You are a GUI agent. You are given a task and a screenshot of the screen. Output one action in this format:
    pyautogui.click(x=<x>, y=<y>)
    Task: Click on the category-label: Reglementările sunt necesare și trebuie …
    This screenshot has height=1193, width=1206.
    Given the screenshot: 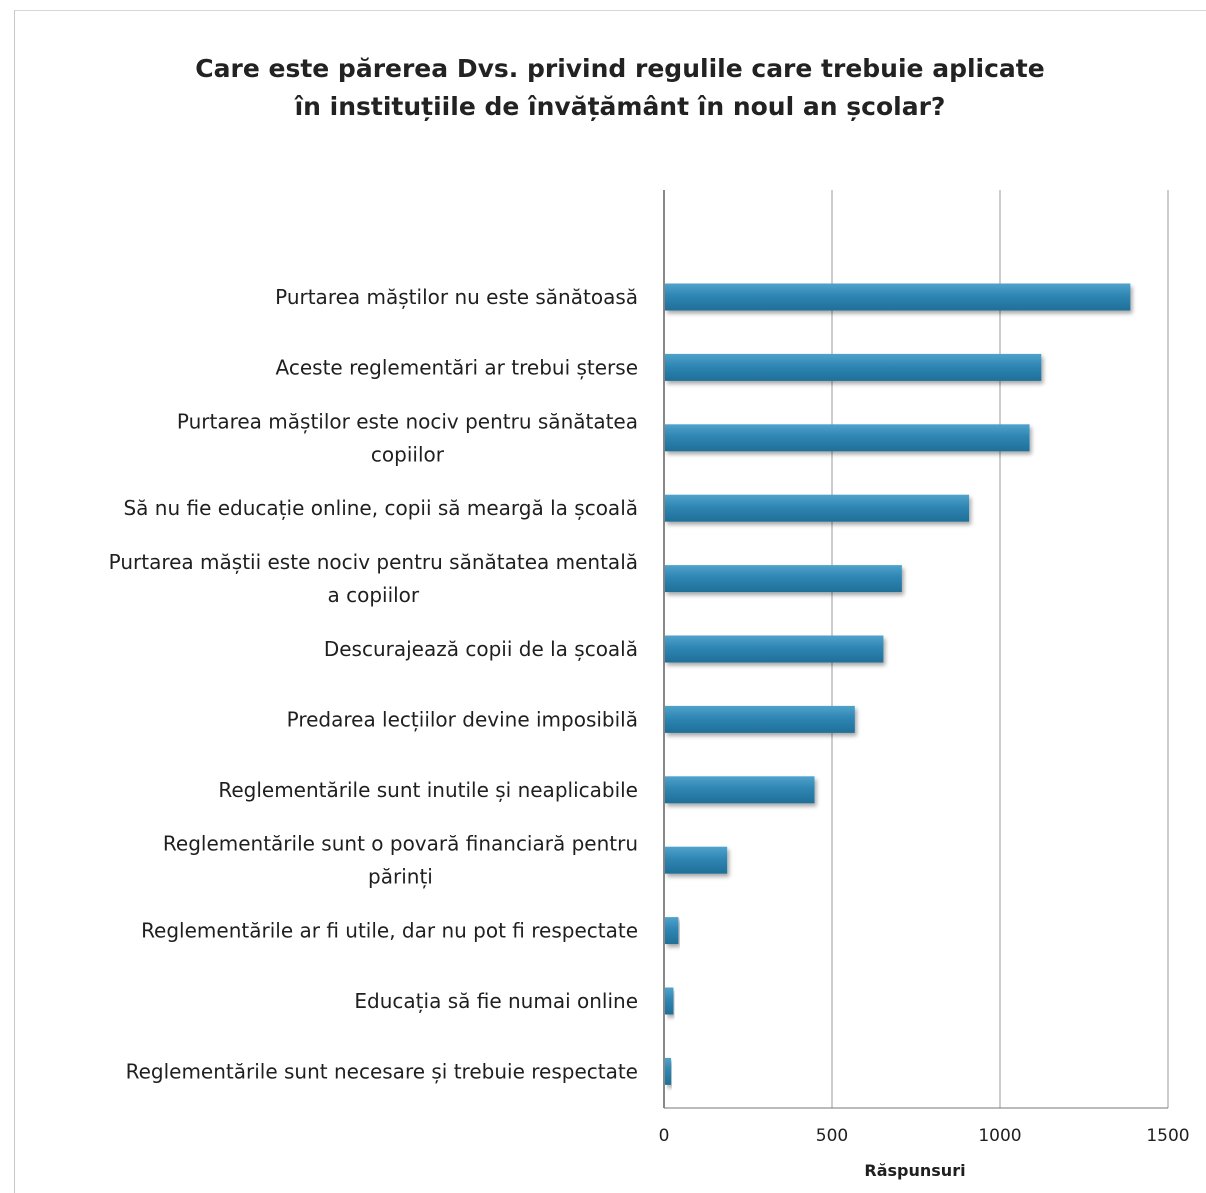 What is the action you would take?
    pyautogui.click(x=382, y=1071)
    